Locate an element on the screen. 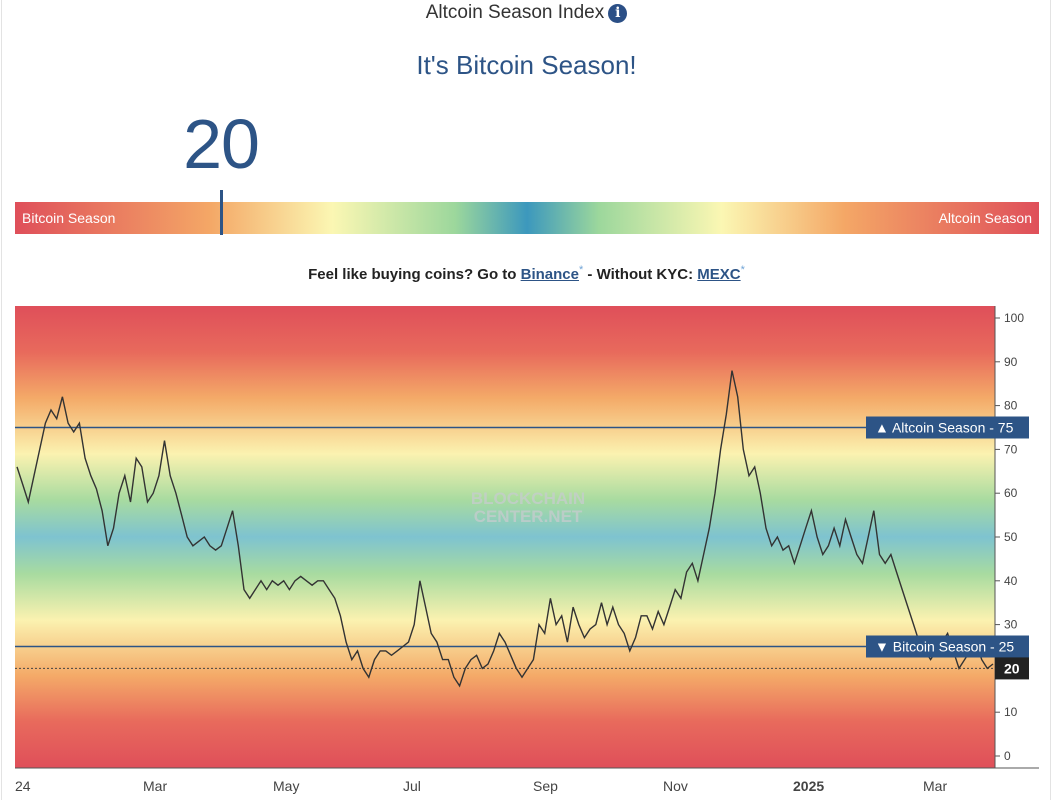  watermark: BLOCKCHAIN CENTER.NET is located at coordinates (528, 507).